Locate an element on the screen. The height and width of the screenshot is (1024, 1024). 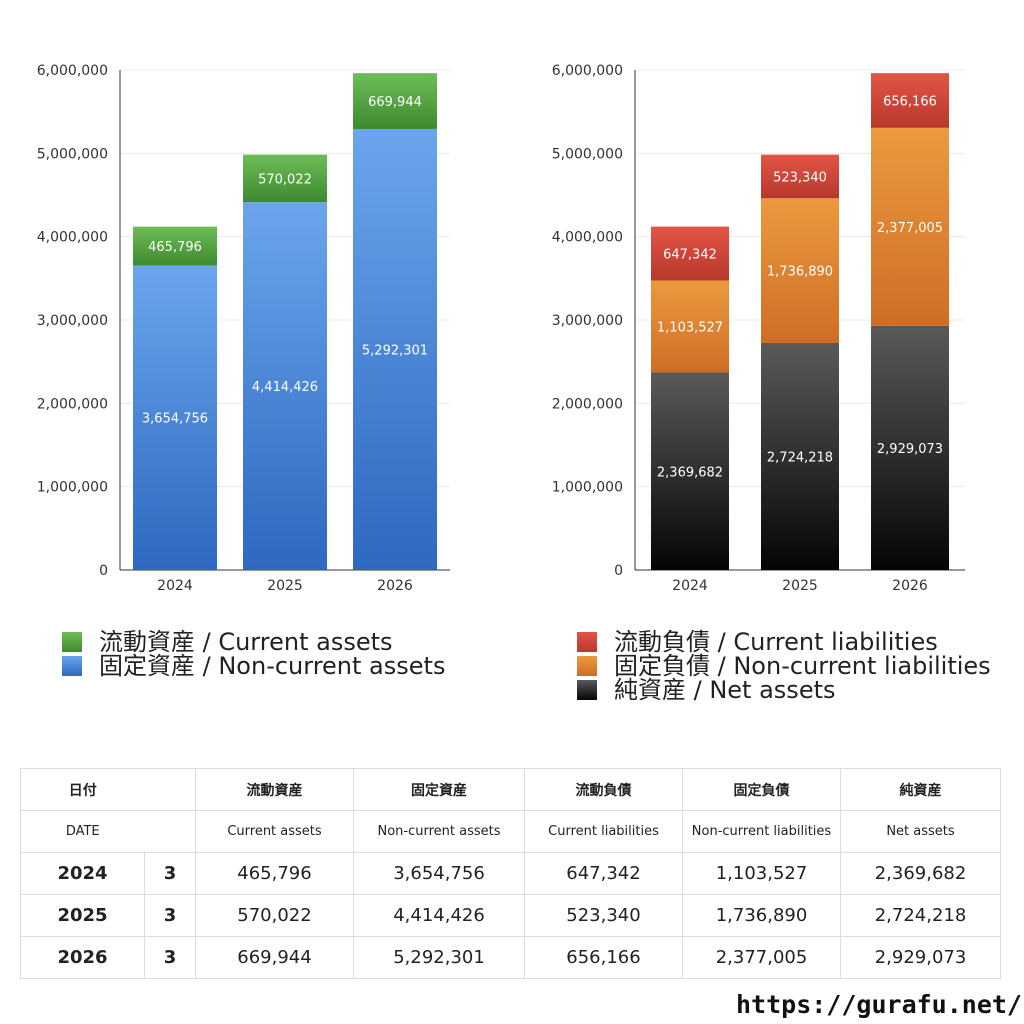
bar-data-label: 2,724,218 is located at coordinates (800, 457).